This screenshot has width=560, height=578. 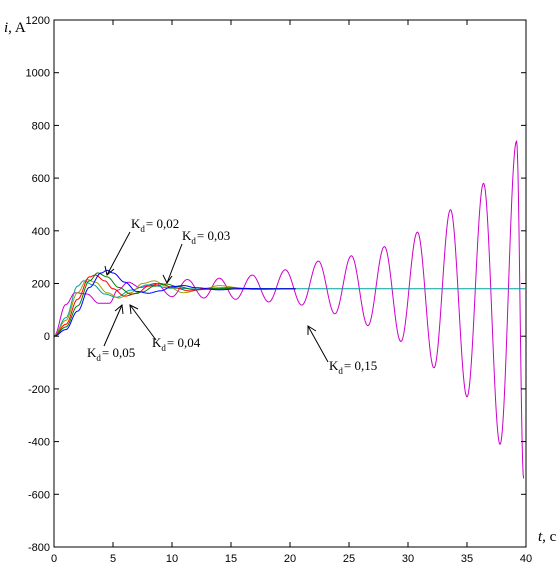 I want to click on x-tick-label: 30, so click(x=408, y=559).